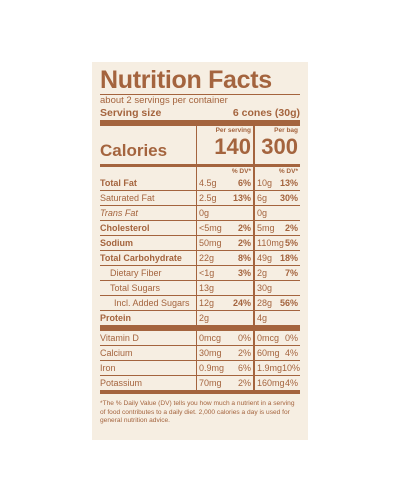  Describe the element at coordinates (224, 243) in the screenshot. I see `amount-cell: 50mg 2%` at that location.